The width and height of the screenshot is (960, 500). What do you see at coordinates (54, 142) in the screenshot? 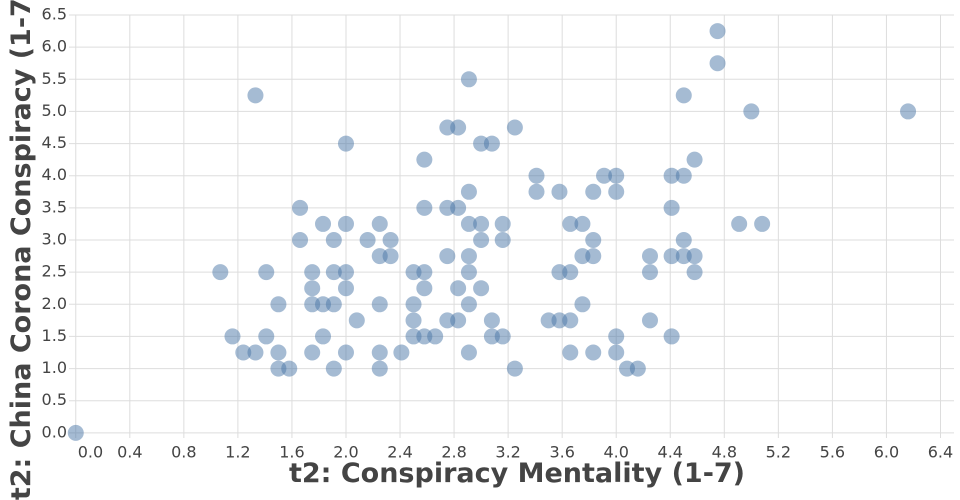
I see `y-tick-label: 4.5` at bounding box center [54, 142].